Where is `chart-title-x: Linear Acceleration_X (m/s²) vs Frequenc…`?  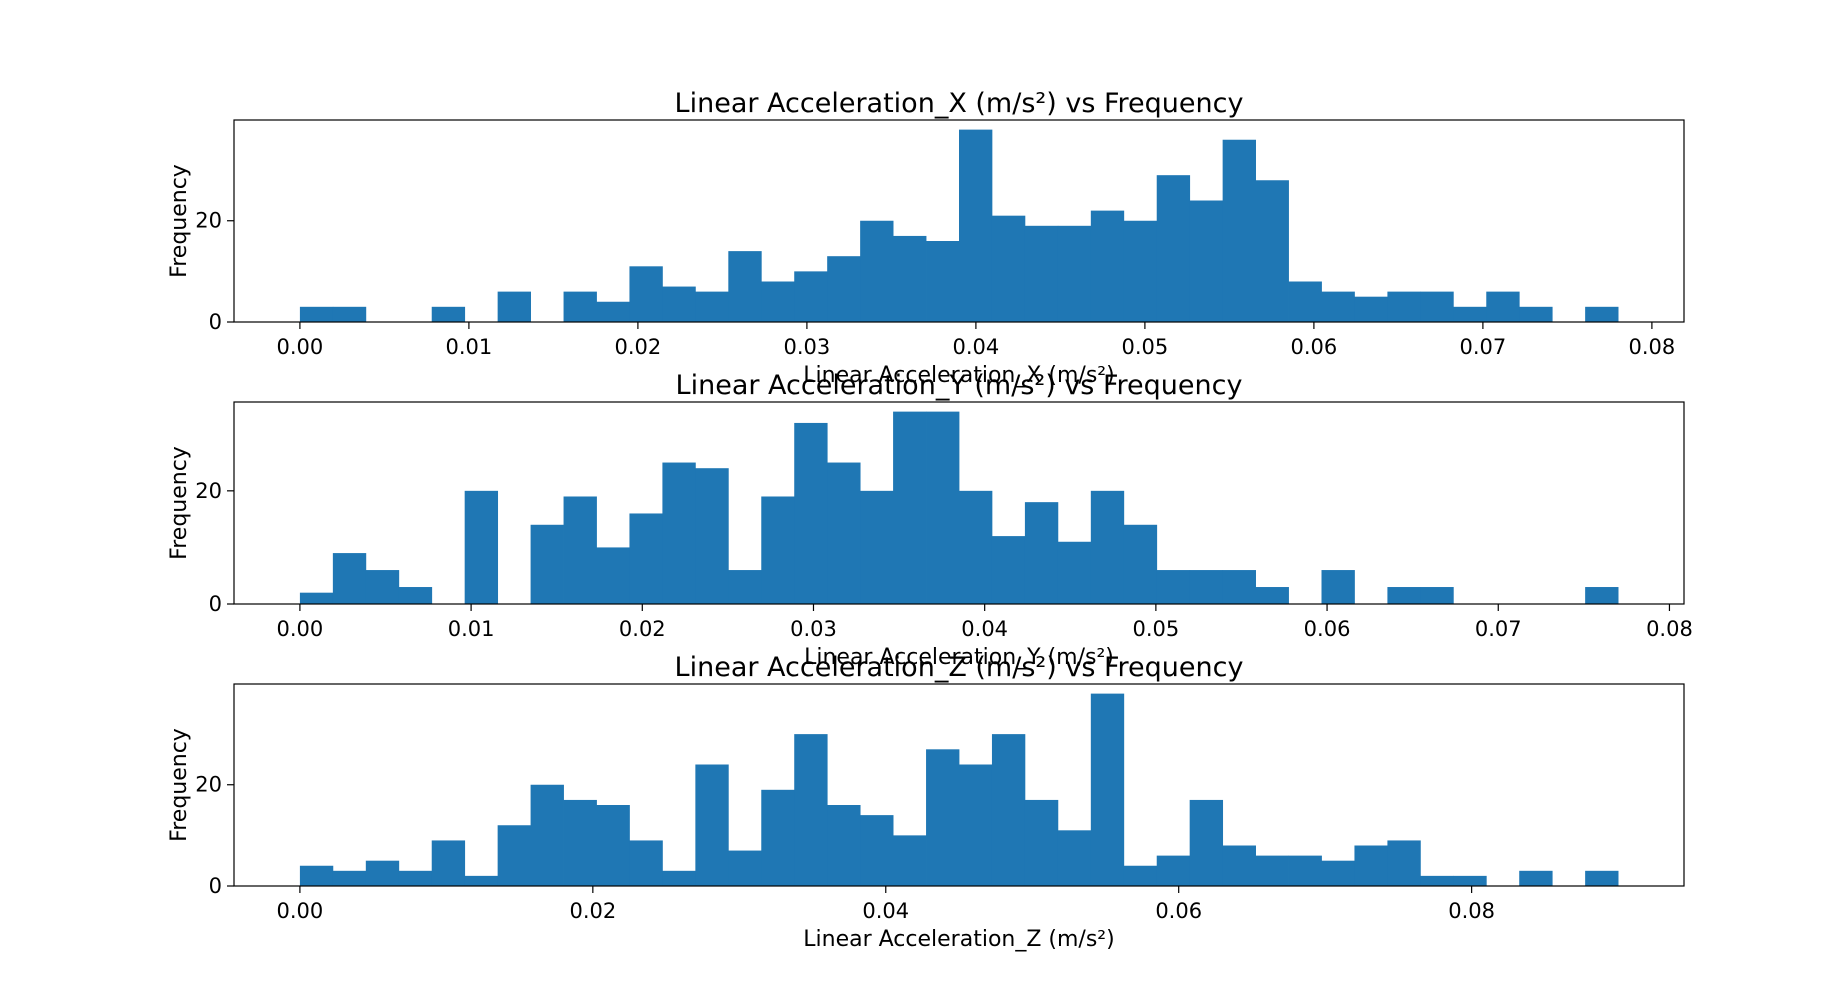 chart-title-x: Linear Acceleration_X (m/s²) vs Frequenc… is located at coordinates (959, 103).